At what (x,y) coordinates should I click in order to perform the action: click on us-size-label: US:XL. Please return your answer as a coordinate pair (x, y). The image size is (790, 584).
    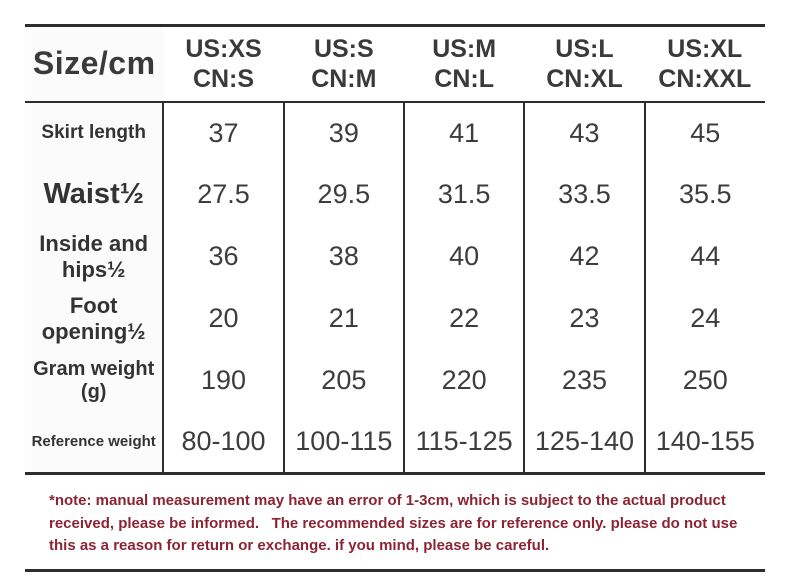
    Looking at the image, I should click on (705, 48).